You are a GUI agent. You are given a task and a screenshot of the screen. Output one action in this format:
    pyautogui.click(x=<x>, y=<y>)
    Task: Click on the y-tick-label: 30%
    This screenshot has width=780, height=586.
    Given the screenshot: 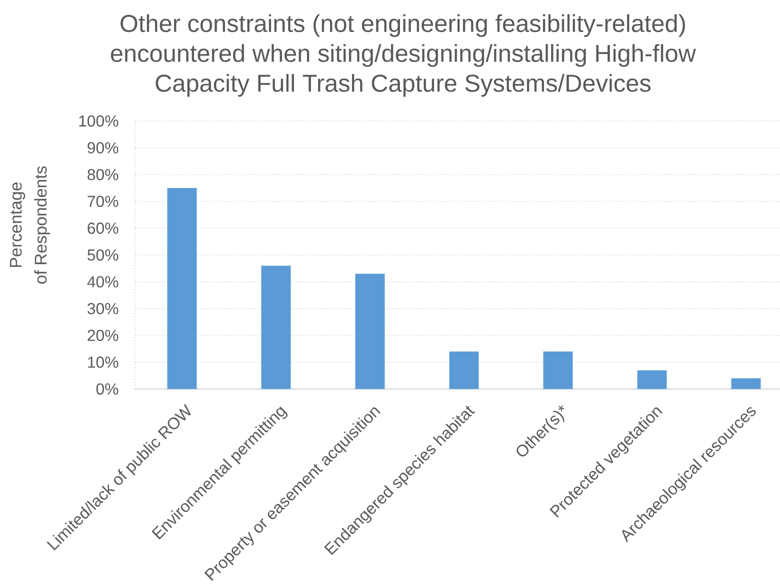 What is the action you would take?
    pyautogui.click(x=103, y=308)
    